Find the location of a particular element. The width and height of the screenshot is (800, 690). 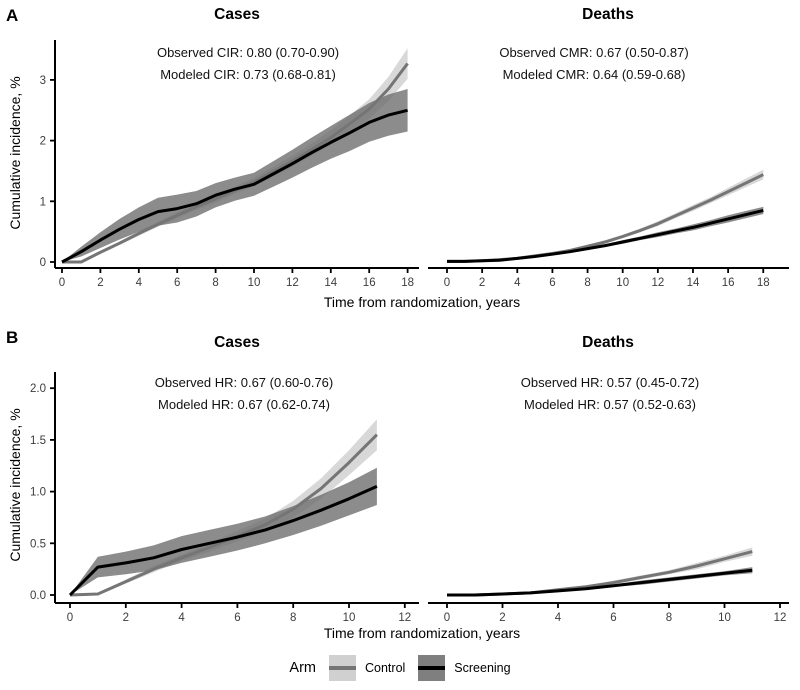

panel-b-deaths: 0 2 4 6 8 10 12 is located at coordinates (608, 585).